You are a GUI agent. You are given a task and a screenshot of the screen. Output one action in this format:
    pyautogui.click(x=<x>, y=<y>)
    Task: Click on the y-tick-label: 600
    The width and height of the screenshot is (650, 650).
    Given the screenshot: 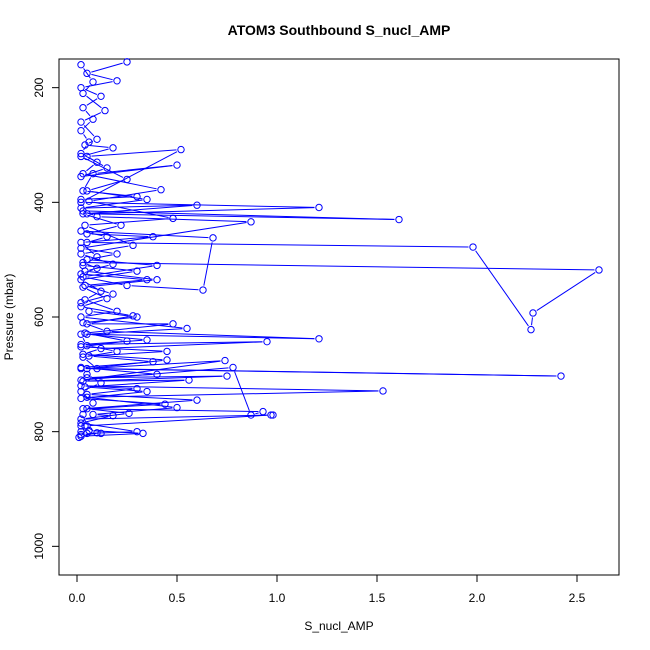 What is the action you would take?
    pyautogui.click(x=39, y=317)
    